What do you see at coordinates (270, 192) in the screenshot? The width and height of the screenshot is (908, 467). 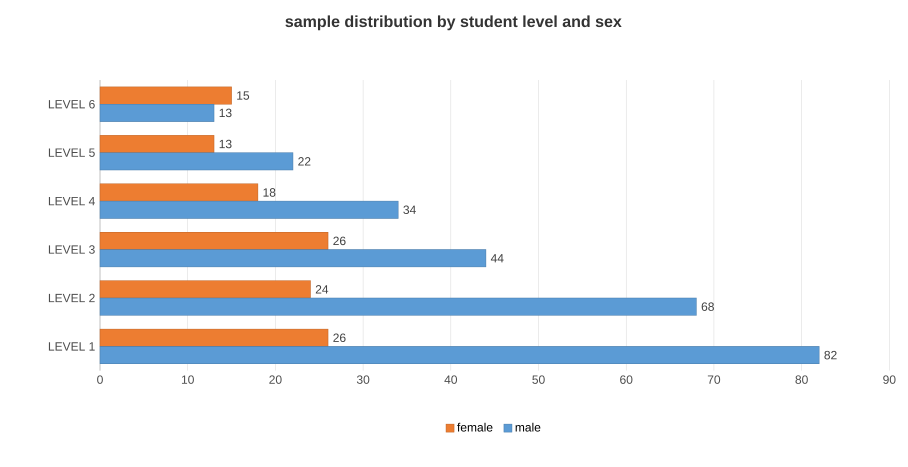 I see `data-label: 18` at bounding box center [270, 192].